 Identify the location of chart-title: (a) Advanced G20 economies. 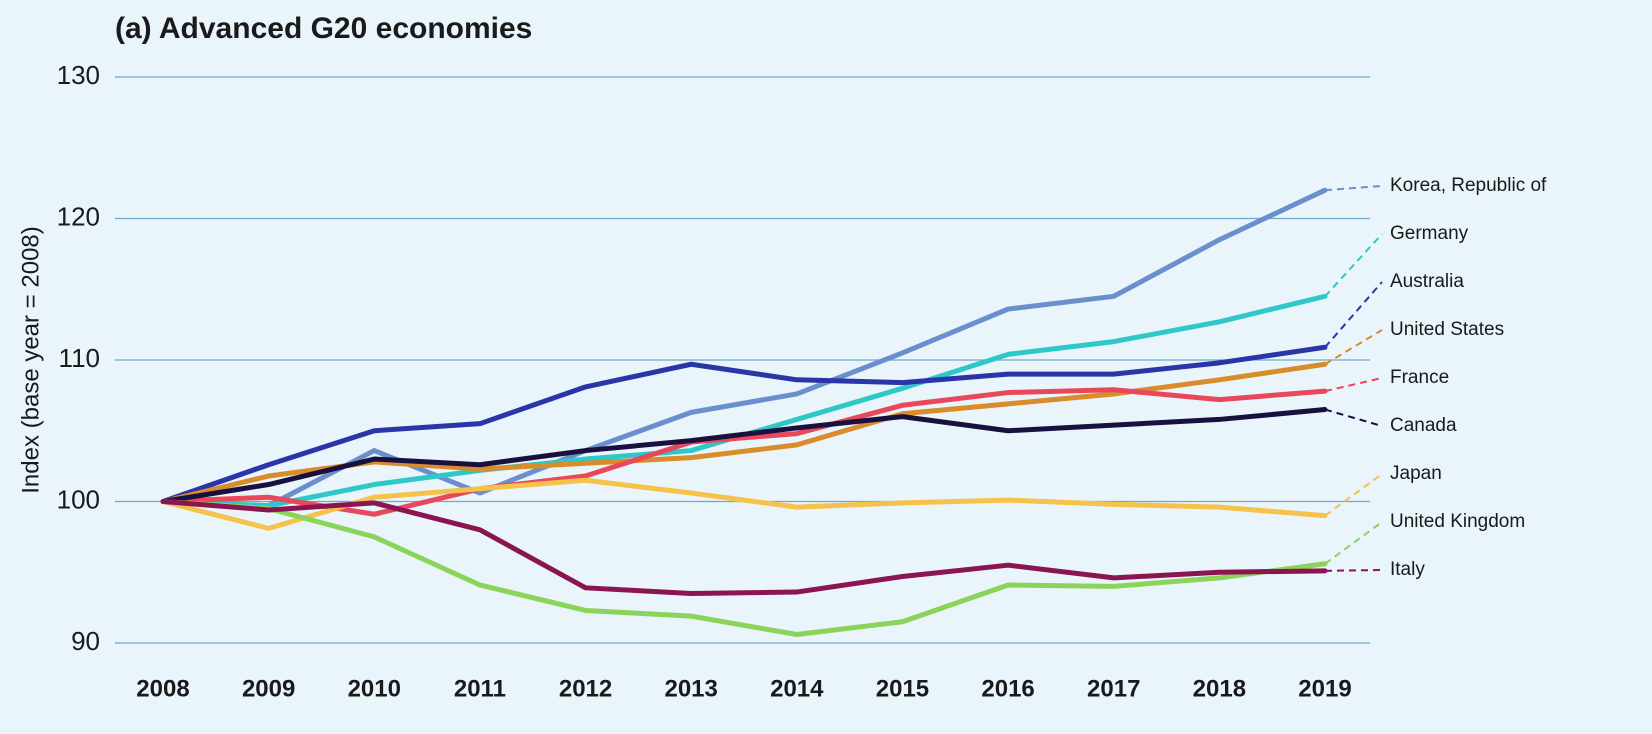
(323, 28).